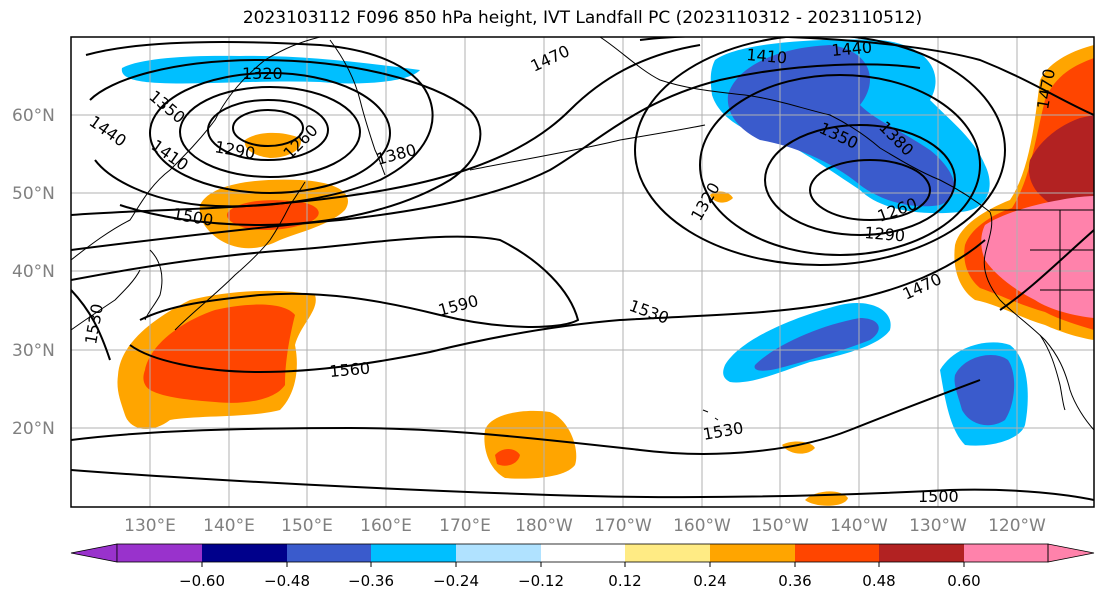  Describe the element at coordinates (1061, 166) in the screenshot. I see `ivt-pos-region-us-west-dark` at that location.